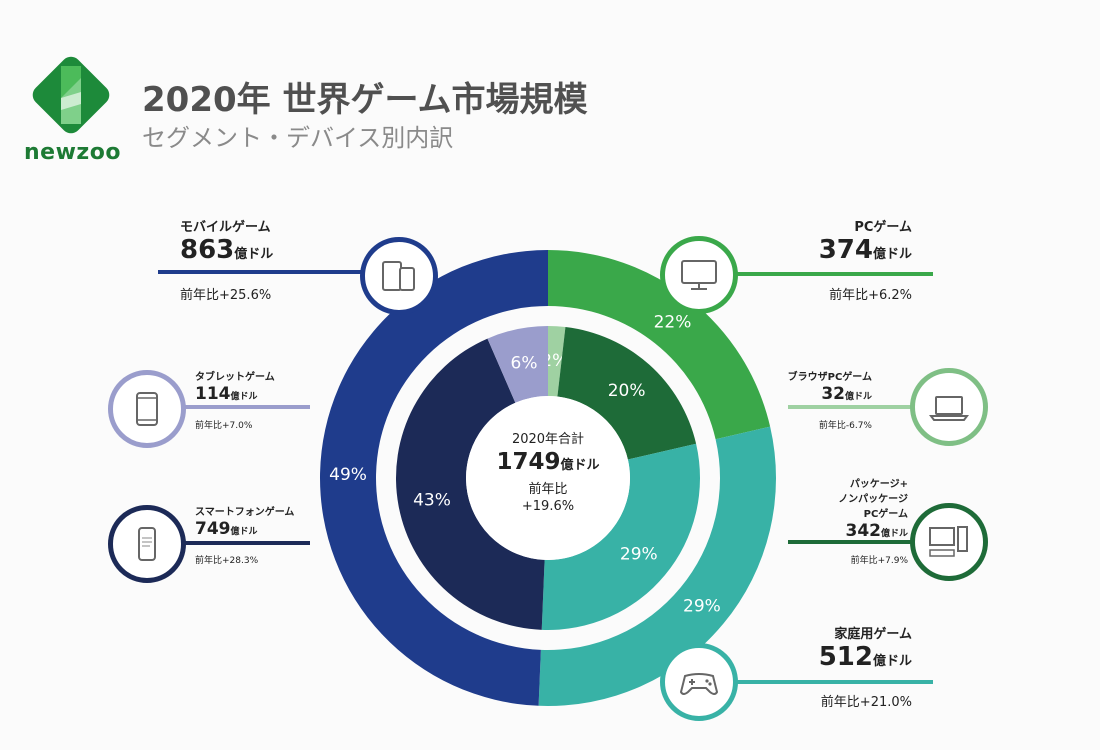 The image size is (1100, 750). Describe the element at coordinates (639, 554) in the screenshot. I see `inner-ring-label-2: 29%` at that location.